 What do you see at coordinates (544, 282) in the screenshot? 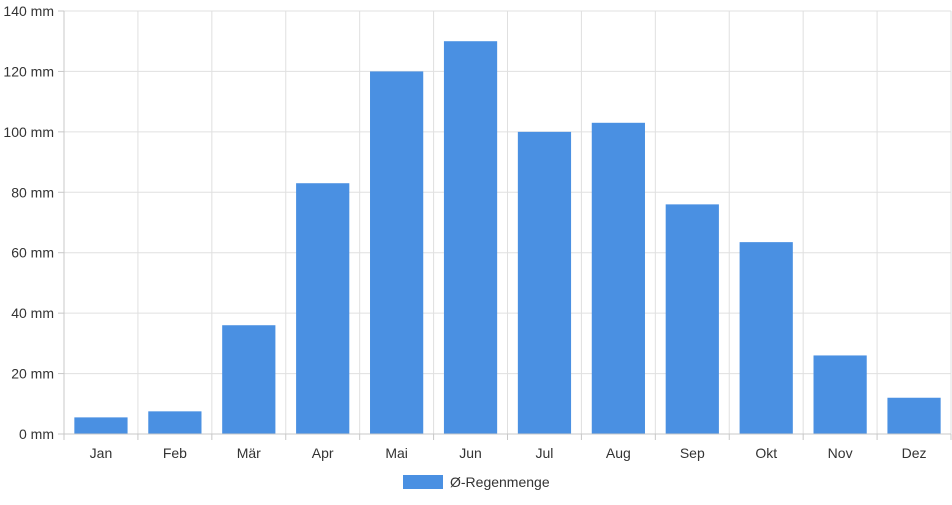
I see `bar-jul` at bounding box center [544, 282].